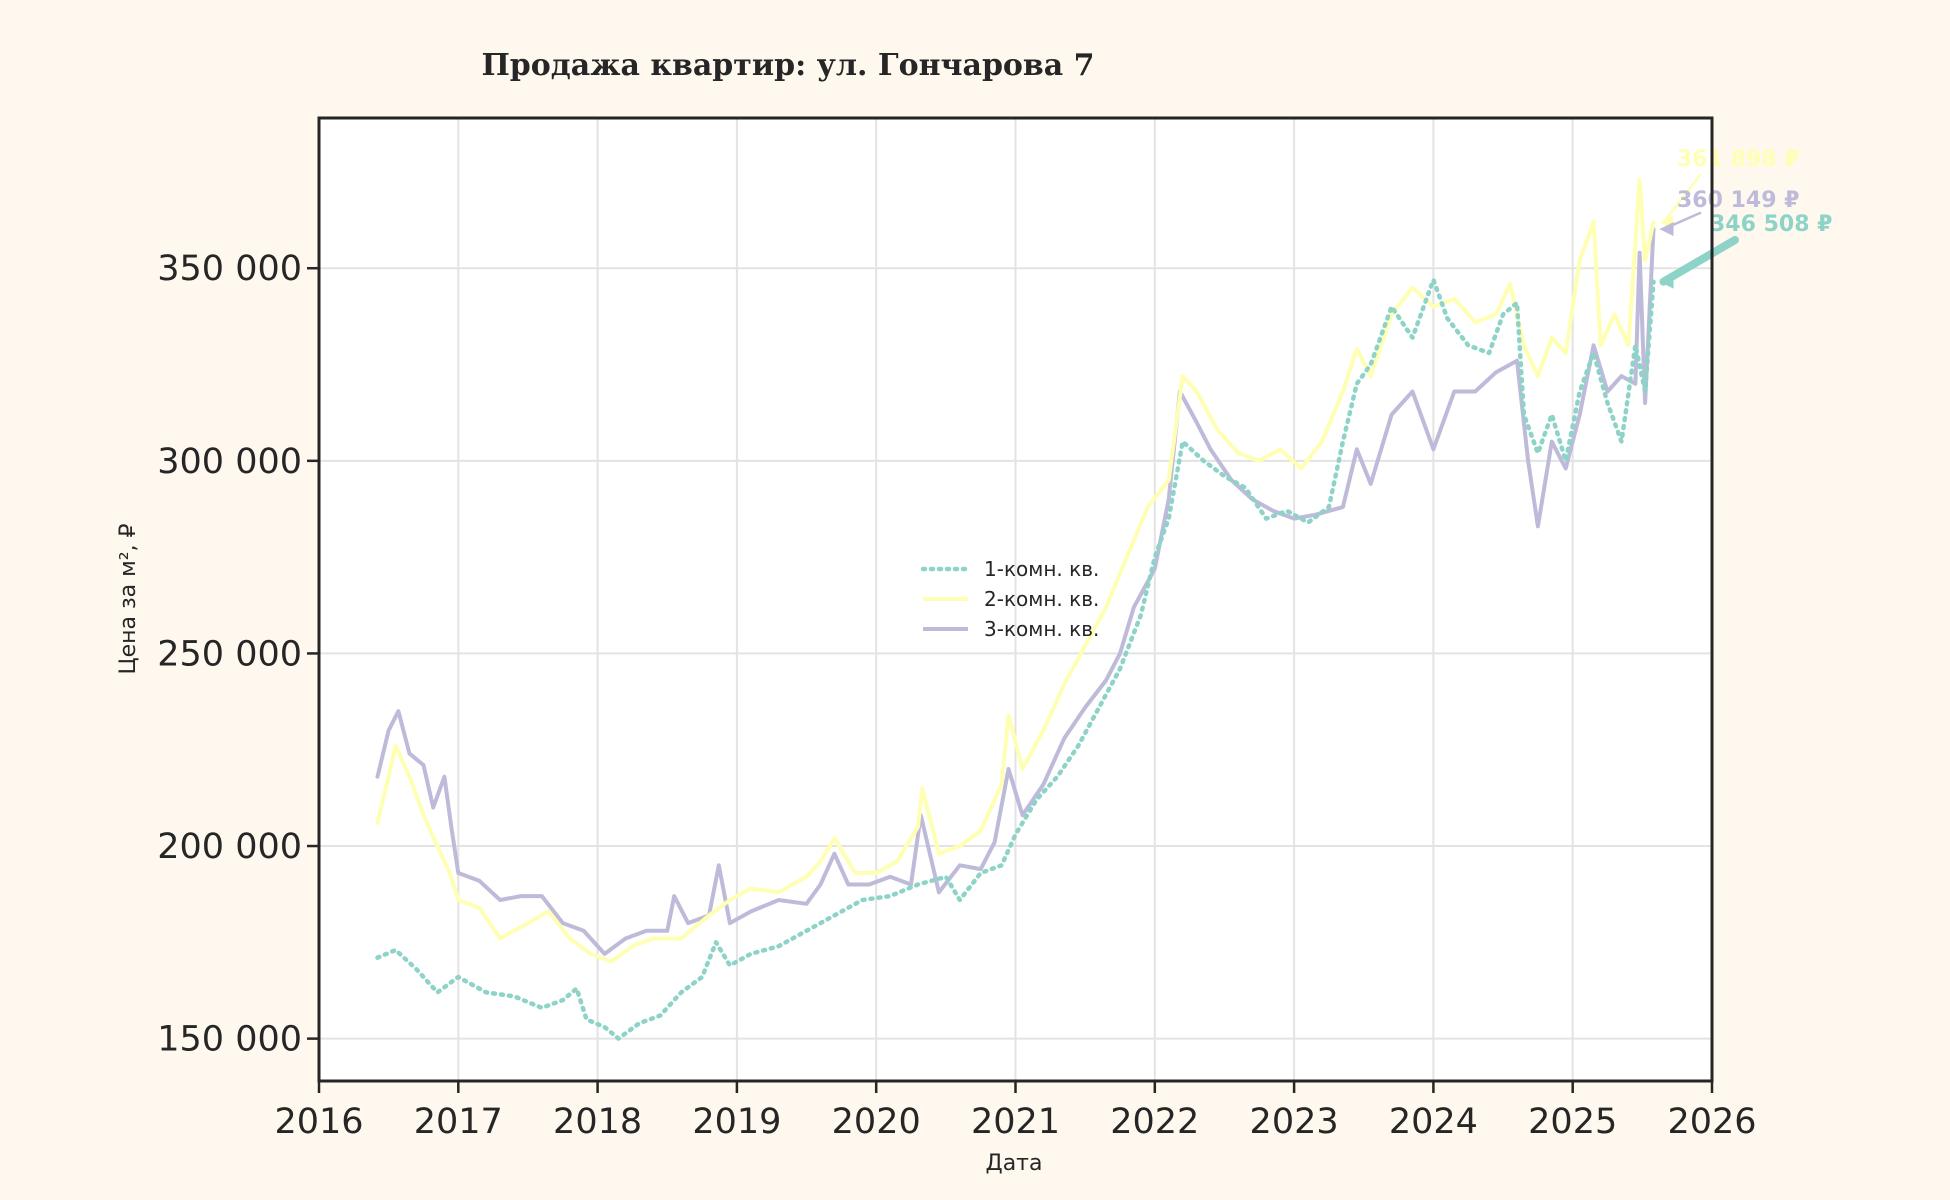 The height and width of the screenshot is (1200, 1950). What do you see at coordinates (1041, 629) in the screenshot?
I see `legend-label: 3-комн. кв.` at bounding box center [1041, 629].